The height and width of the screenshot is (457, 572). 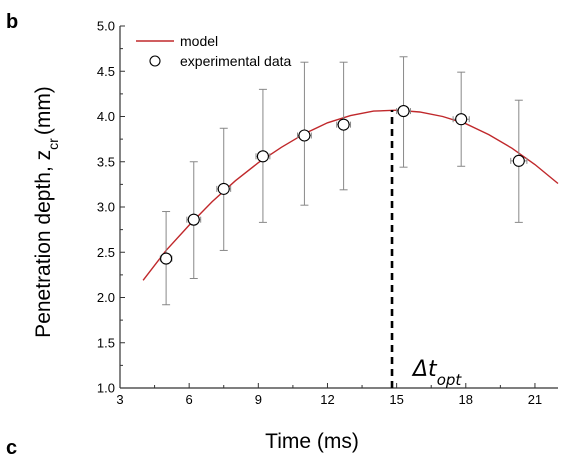 What do you see at coordinates (43, 110) in the screenshot?
I see `y-axis-title-unit: (mm)` at bounding box center [43, 110].